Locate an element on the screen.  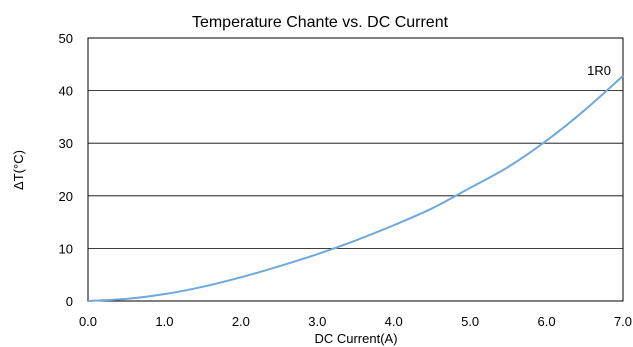
x-tick-label: 4.0 is located at coordinates (394, 321).